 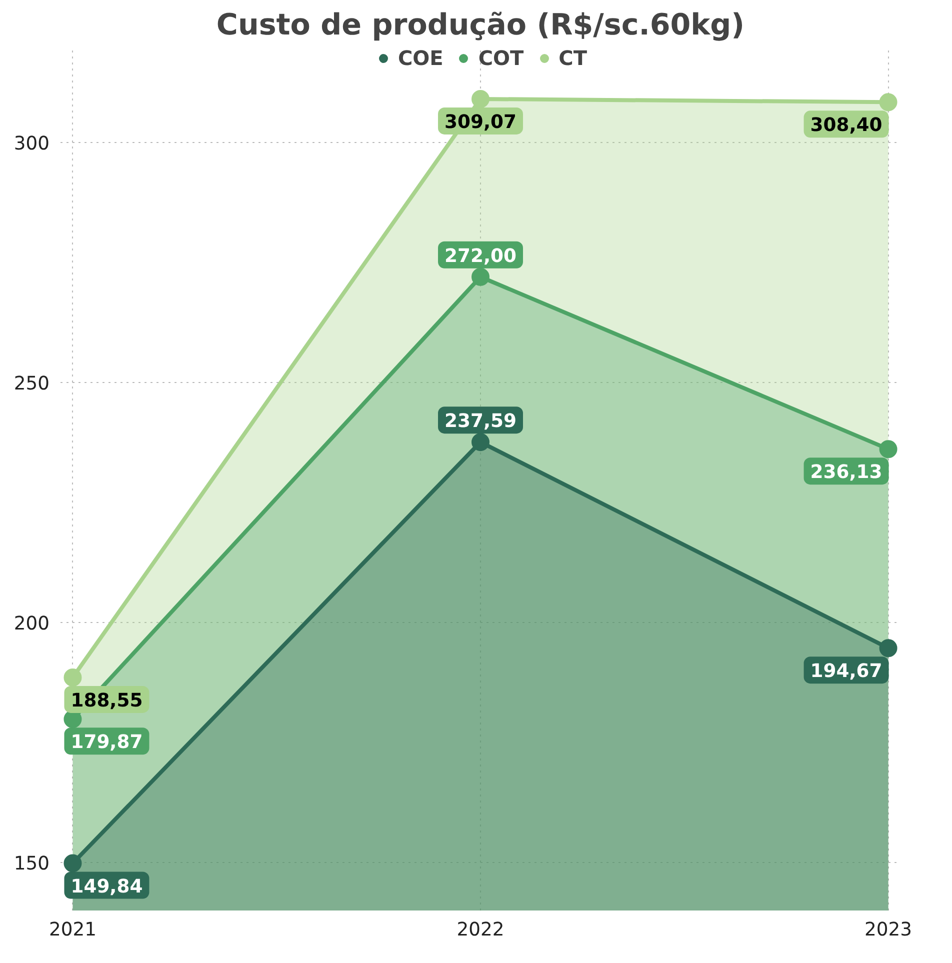 What do you see at coordinates (846, 473) in the screenshot?
I see `data-label: 236,13` at bounding box center [846, 473].